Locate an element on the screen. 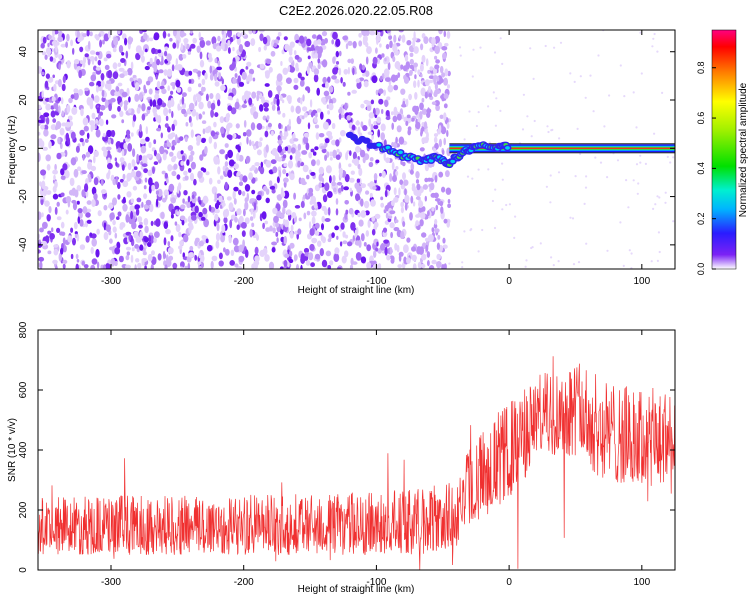  colorbar-tick-label: 0.0 is located at coordinates (701, 269).